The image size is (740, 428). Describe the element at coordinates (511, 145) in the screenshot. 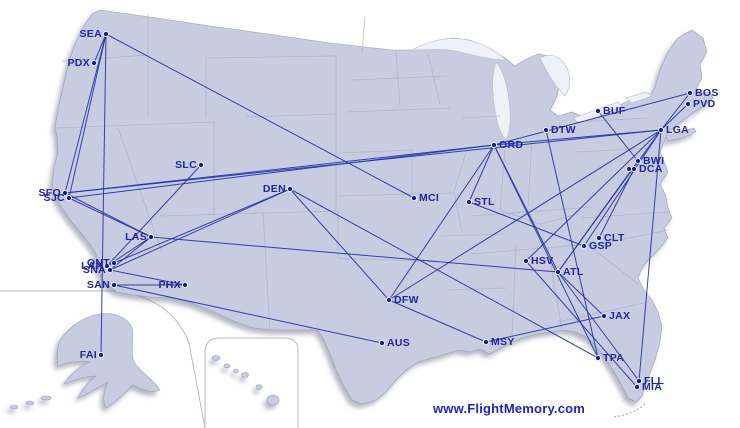

I see `airport-label-ORD: ORD` at that location.